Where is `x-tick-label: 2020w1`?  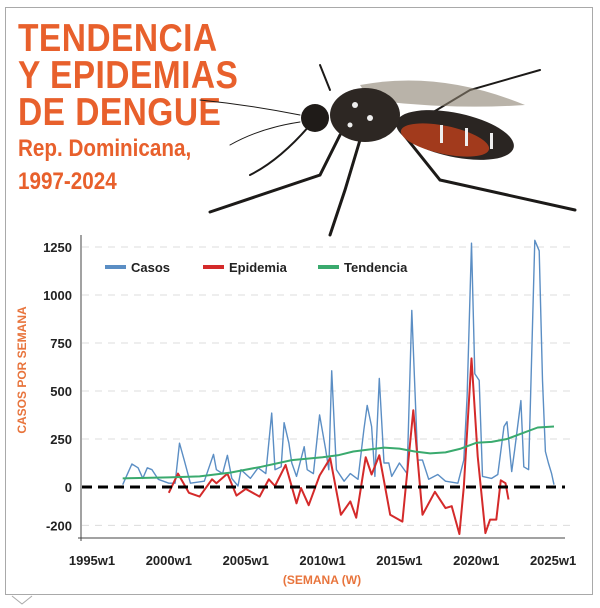 x-tick-label: 2020w1 is located at coordinates (476, 560).